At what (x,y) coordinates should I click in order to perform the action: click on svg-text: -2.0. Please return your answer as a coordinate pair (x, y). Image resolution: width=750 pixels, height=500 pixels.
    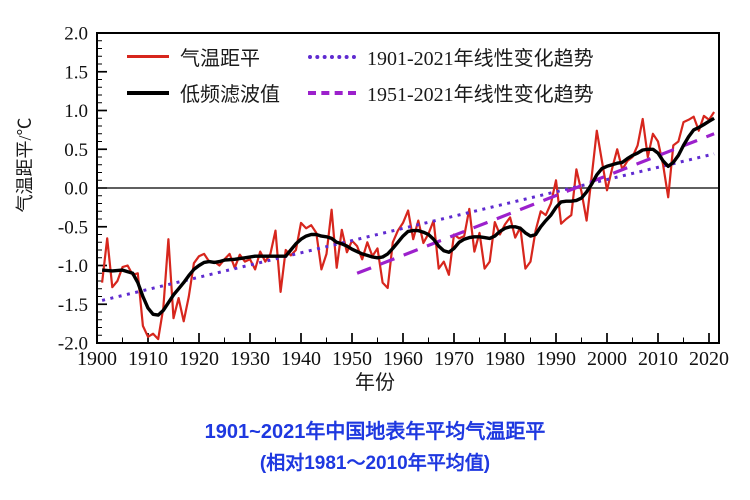
    Looking at the image, I should click on (73, 344).